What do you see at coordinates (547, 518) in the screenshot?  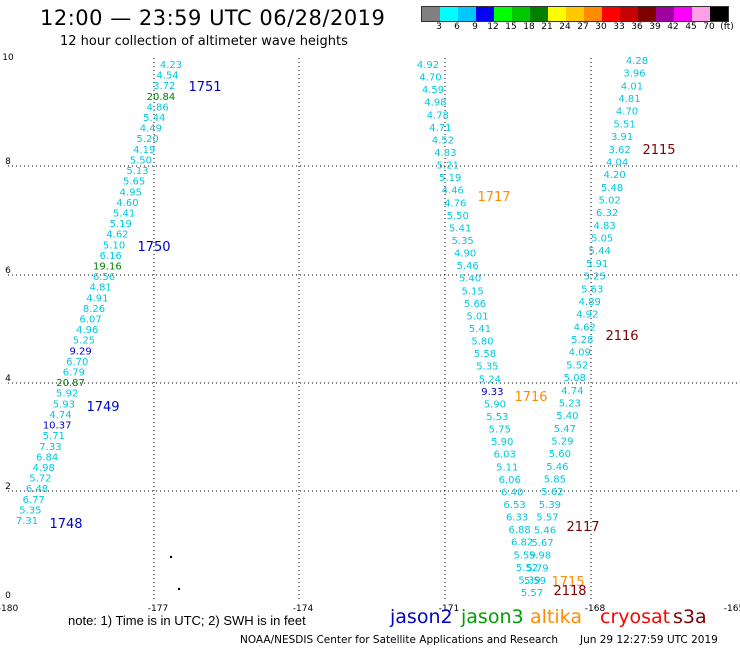 I see `wave-height-label: 5.57` at bounding box center [547, 518].